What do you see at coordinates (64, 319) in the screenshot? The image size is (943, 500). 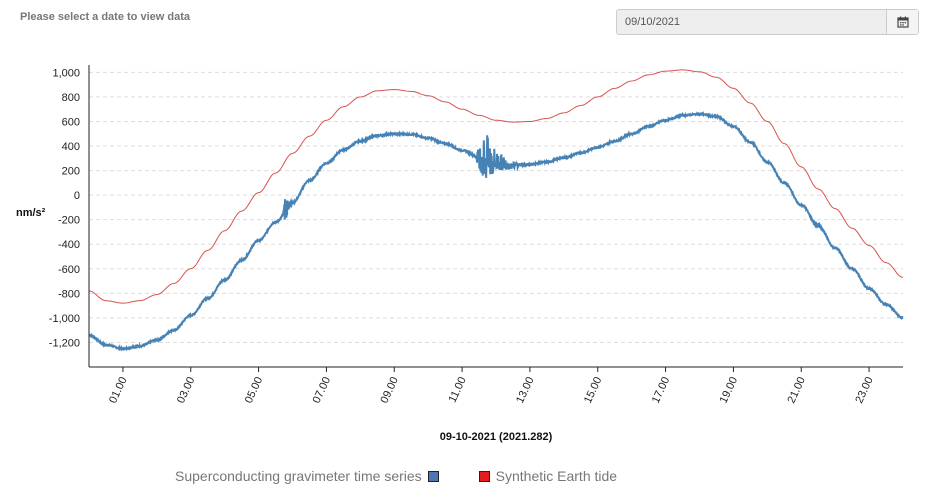 I see `y-tick-label: -1,000` at bounding box center [64, 319].